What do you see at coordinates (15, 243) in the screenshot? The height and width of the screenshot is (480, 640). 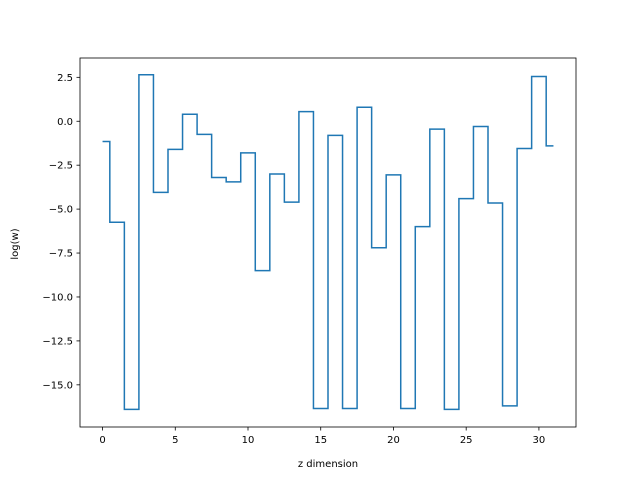 I see `y-axis-label: log(w)` at bounding box center [15, 243].